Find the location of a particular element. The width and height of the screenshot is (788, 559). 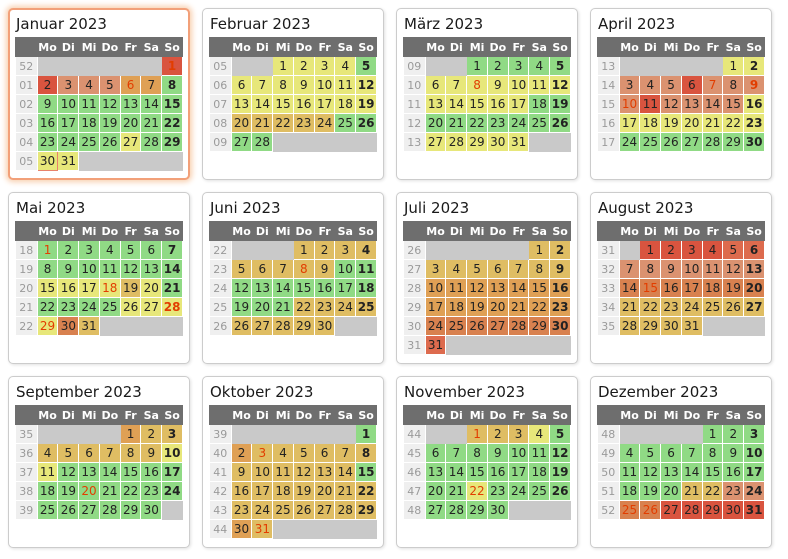

day-cell: 1 is located at coordinates (477, 434).